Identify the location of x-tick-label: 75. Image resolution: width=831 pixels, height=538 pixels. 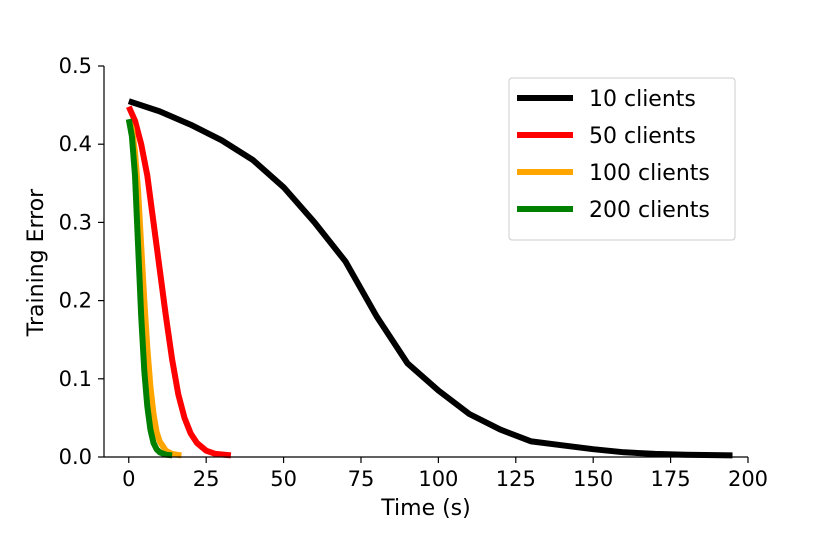
(361, 479).